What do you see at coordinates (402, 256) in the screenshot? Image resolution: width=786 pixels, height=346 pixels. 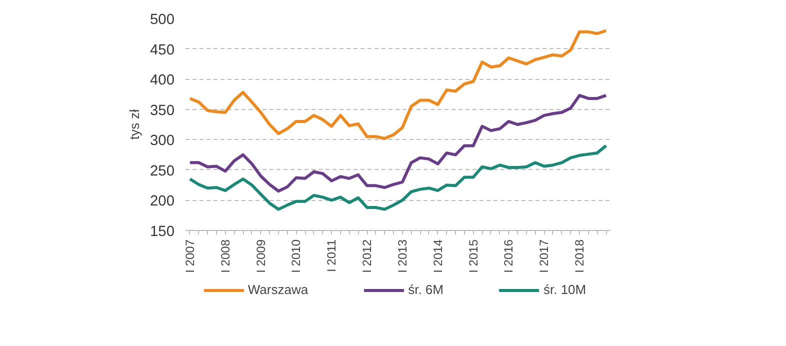 I see `x-tick-label: I 2013` at bounding box center [402, 256].